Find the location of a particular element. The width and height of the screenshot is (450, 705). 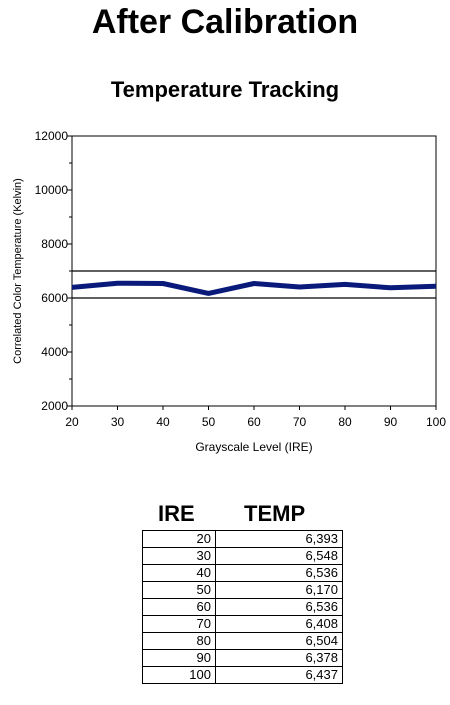

series-line is located at coordinates (254, 288).